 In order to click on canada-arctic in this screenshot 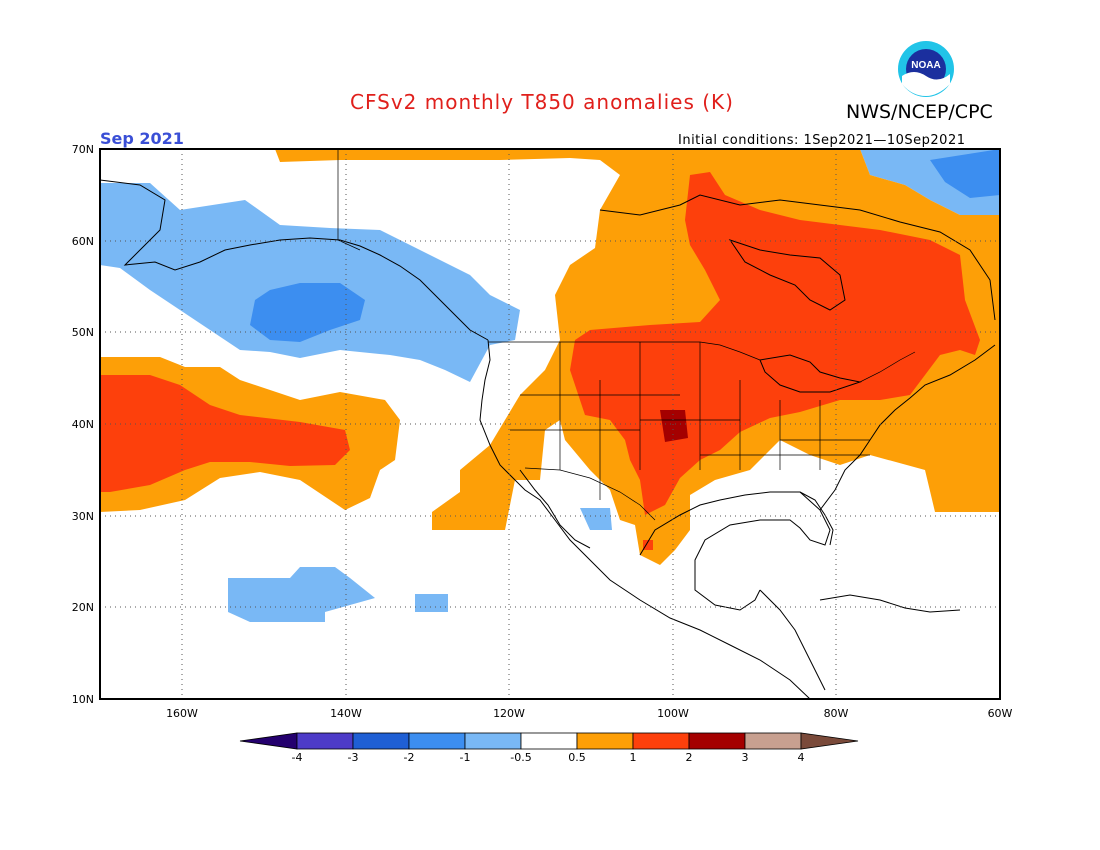, I will do `click(797, 257)`.